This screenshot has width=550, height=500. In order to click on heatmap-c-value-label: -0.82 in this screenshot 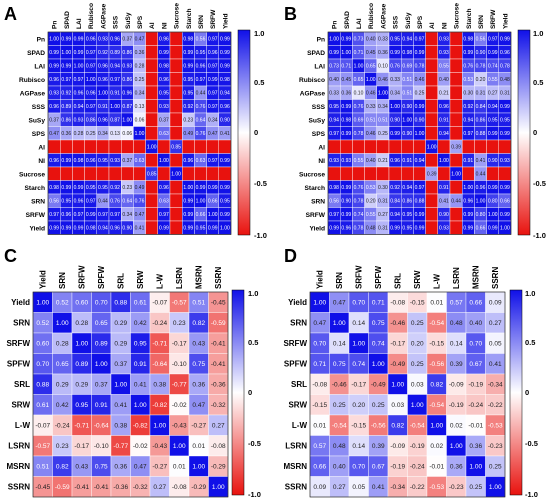, I will do `click(159, 405)`.